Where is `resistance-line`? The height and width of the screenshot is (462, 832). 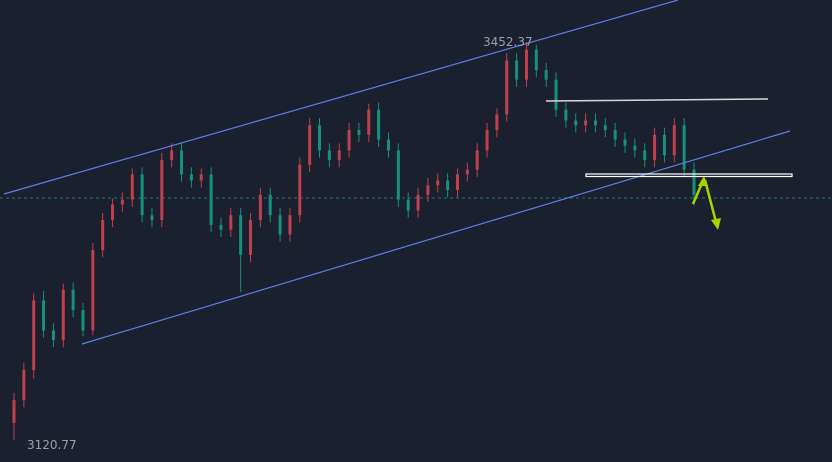
resistance-line is located at coordinates (657, 100).